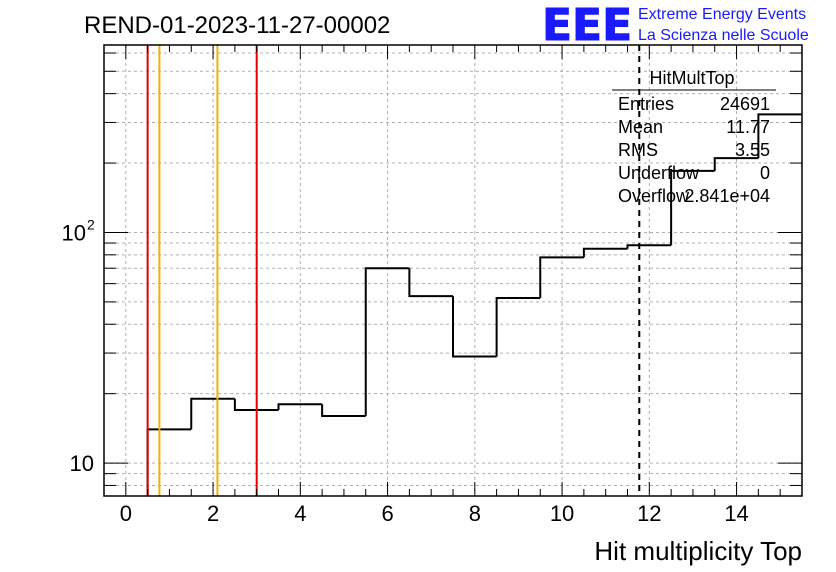  I want to click on y-tick-label: 10 2, so click(78, 230).